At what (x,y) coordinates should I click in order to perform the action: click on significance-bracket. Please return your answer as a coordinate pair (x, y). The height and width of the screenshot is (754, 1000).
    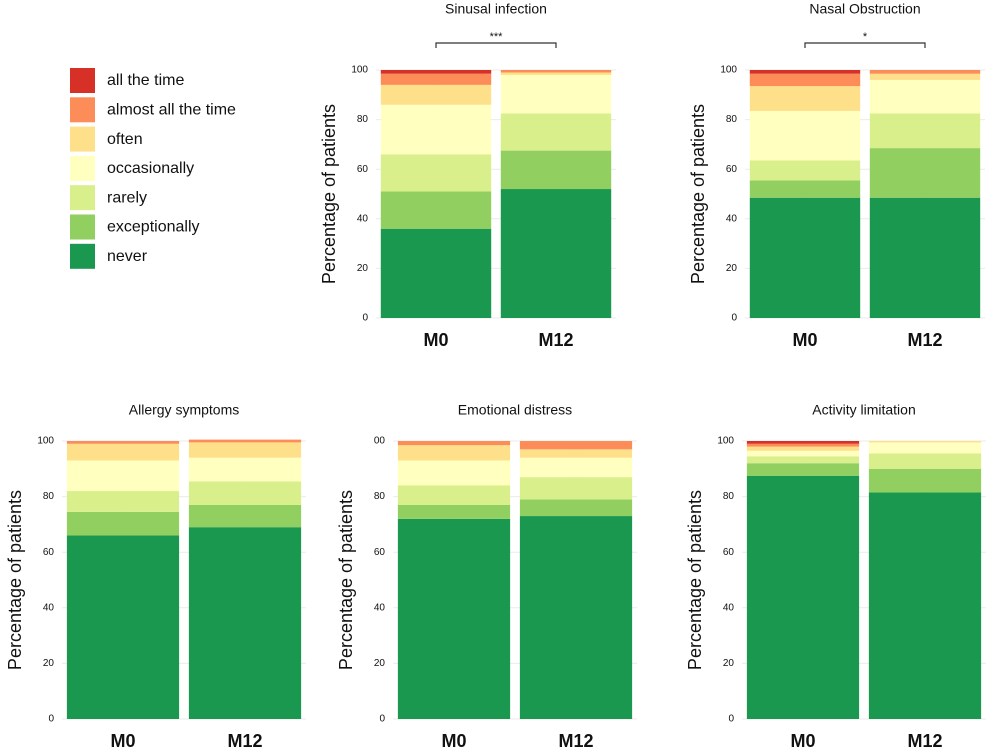
    Looking at the image, I should click on (496, 45).